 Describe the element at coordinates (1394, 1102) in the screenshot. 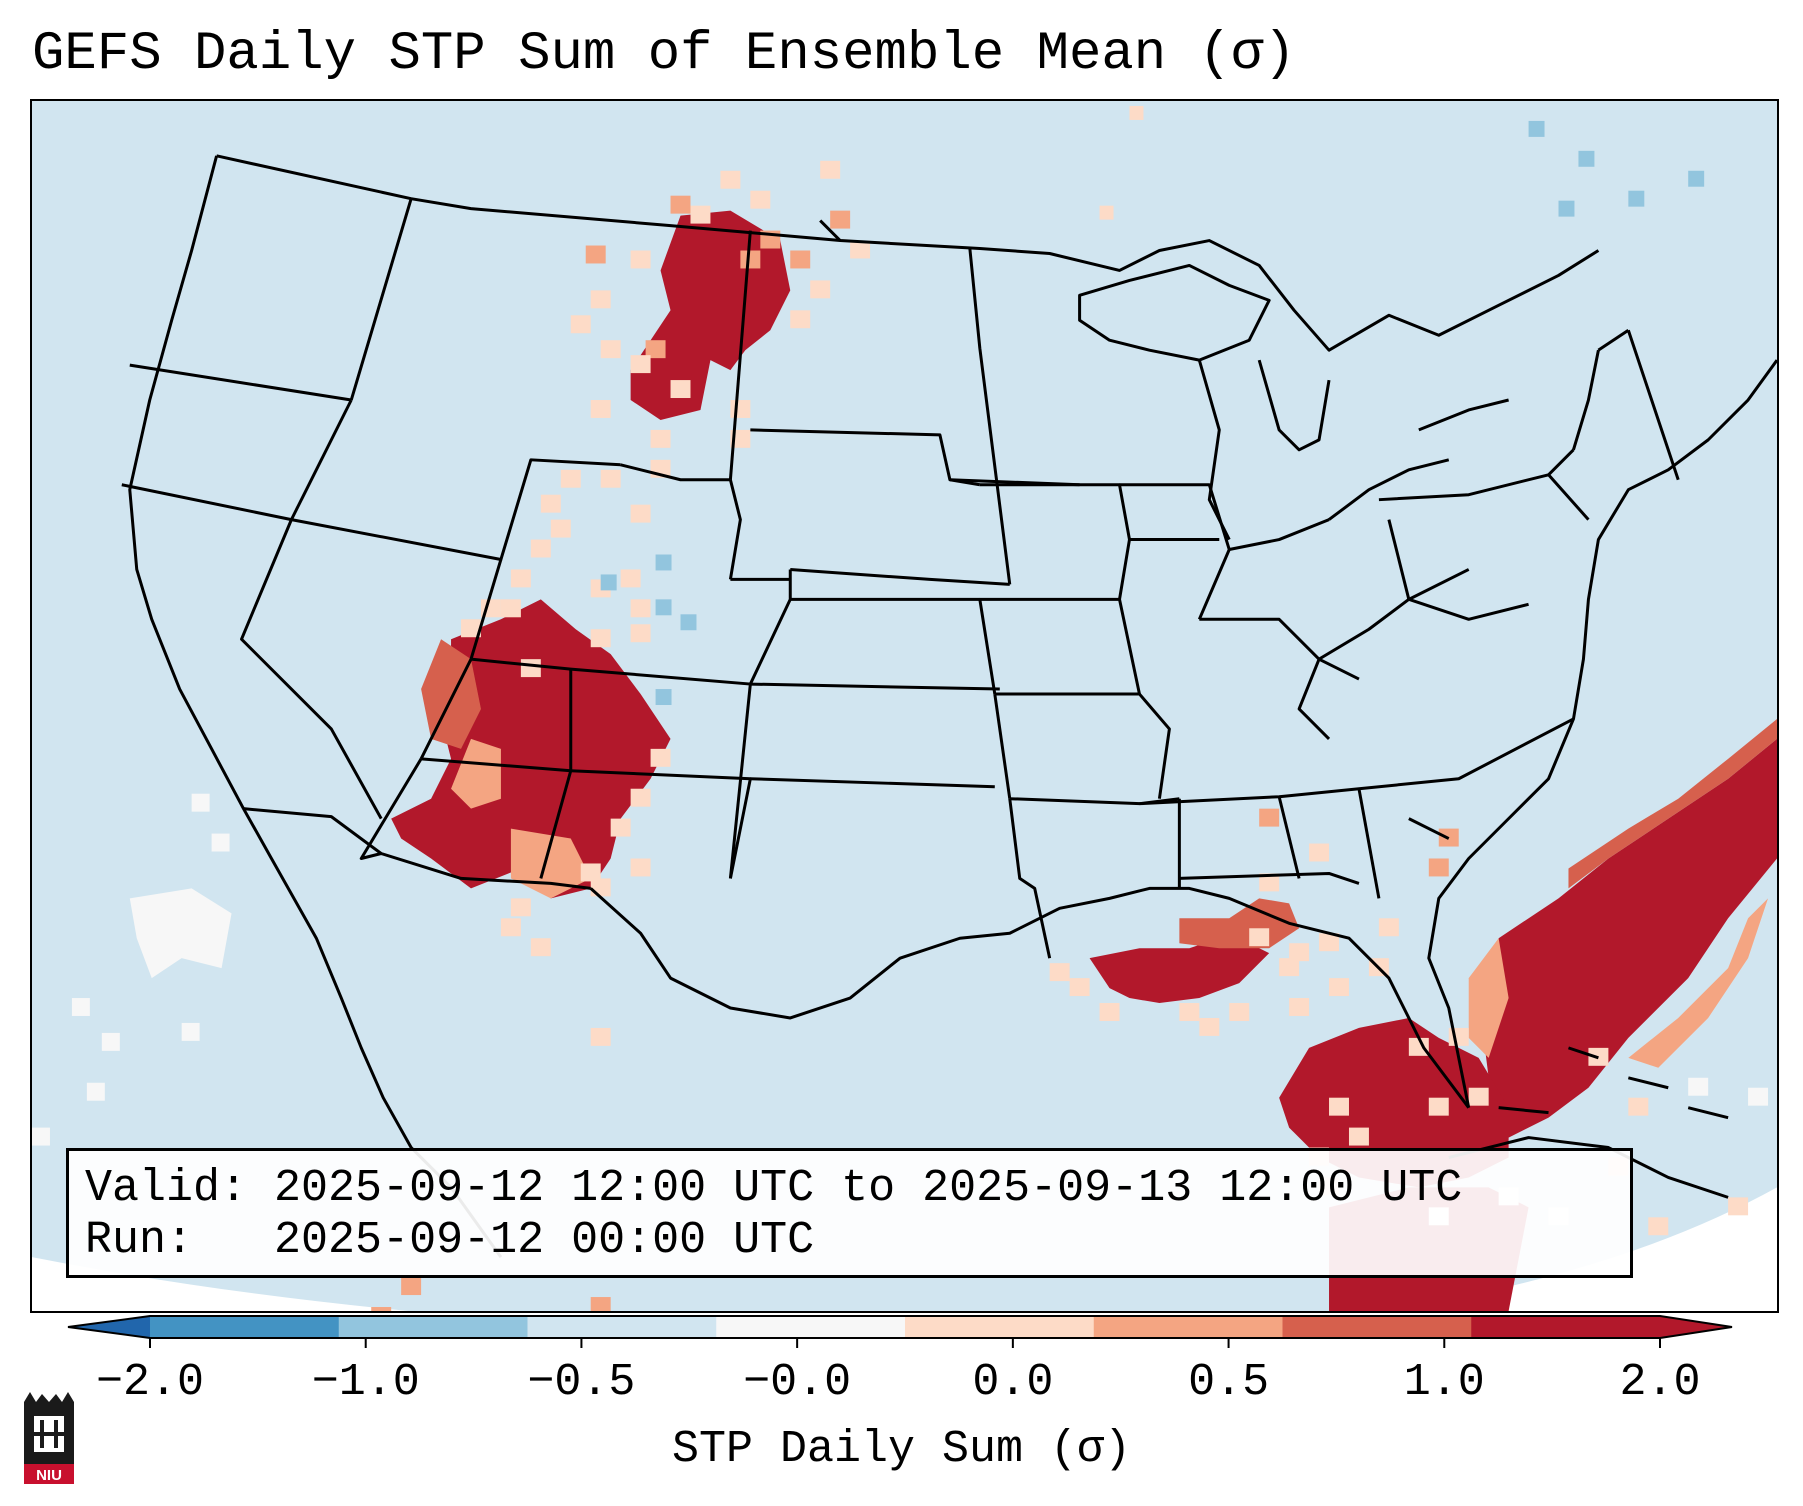

I see `stp-area-florida` at that location.